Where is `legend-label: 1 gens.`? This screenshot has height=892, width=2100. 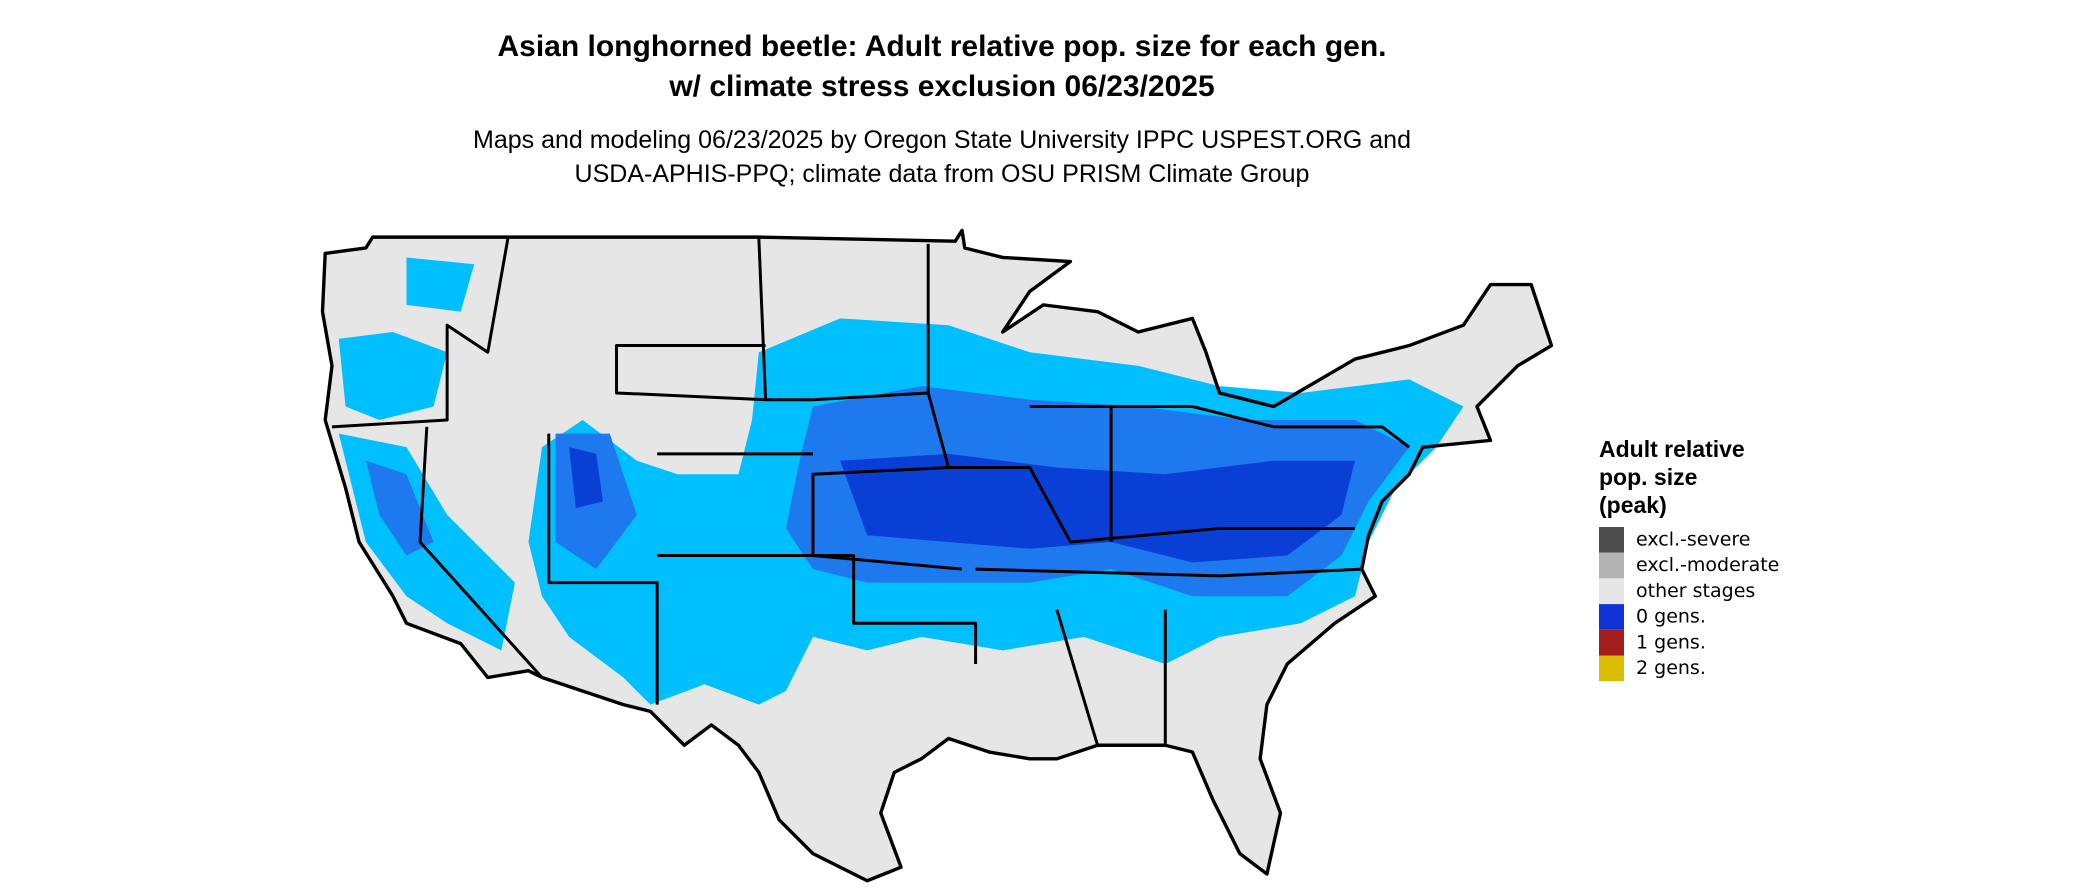 legend-label: 1 gens. is located at coordinates (1671, 642).